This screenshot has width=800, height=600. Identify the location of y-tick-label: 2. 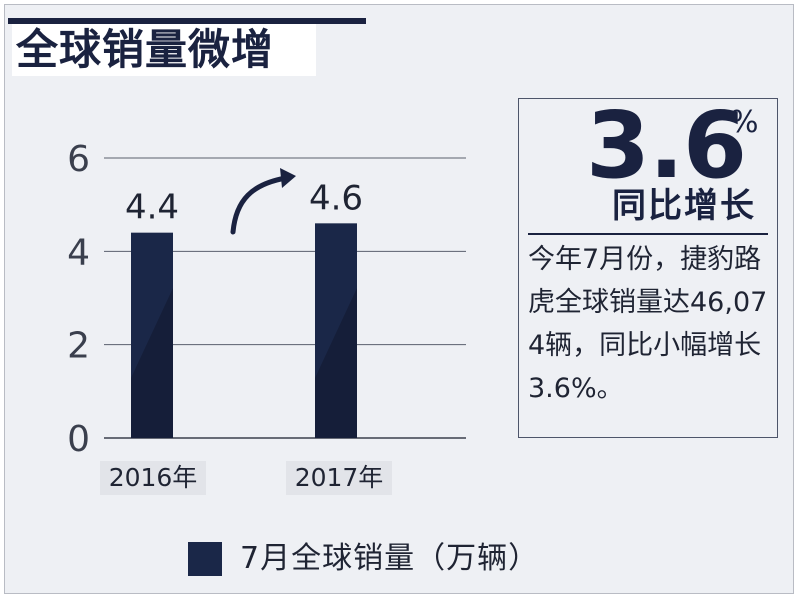
(78, 346).